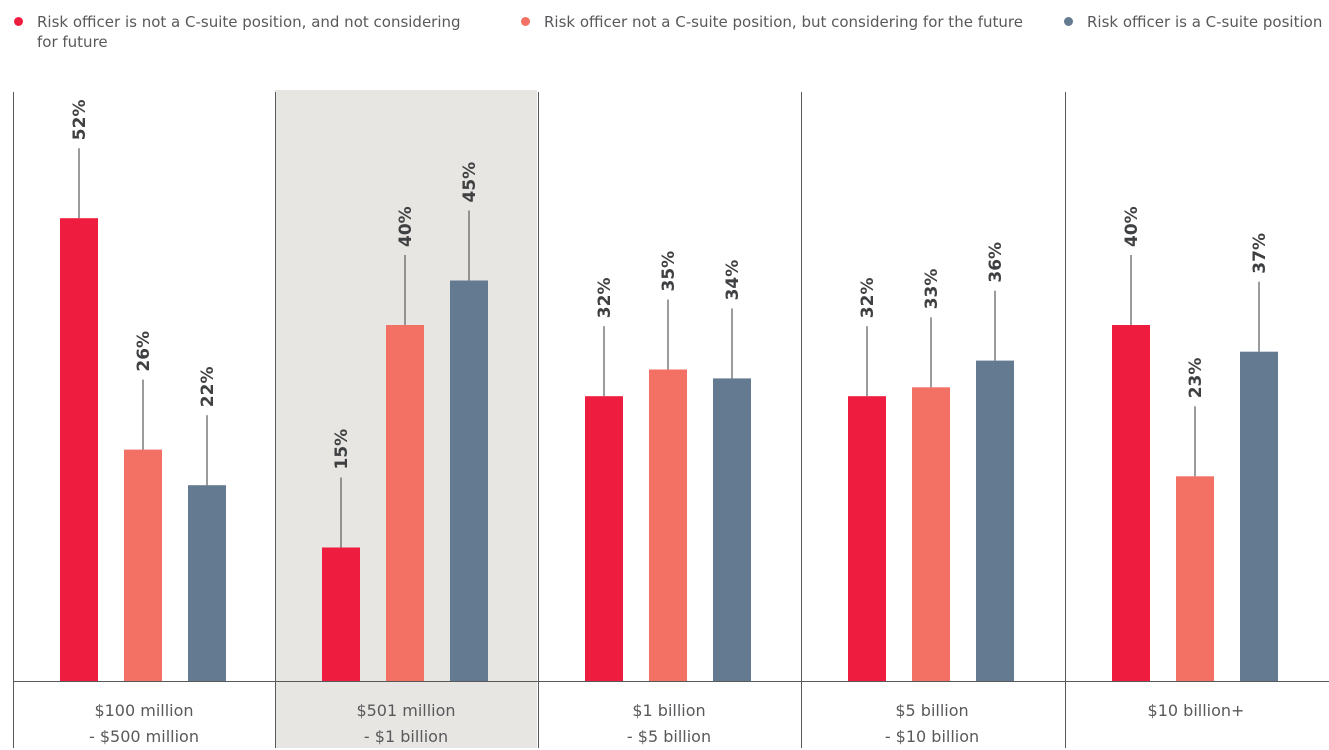 The height and width of the screenshot is (750, 1329). What do you see at coordinates (144, 710) in the screenshot?
I see `category-label-line1: $100 million` at bounding box center [144, 710].